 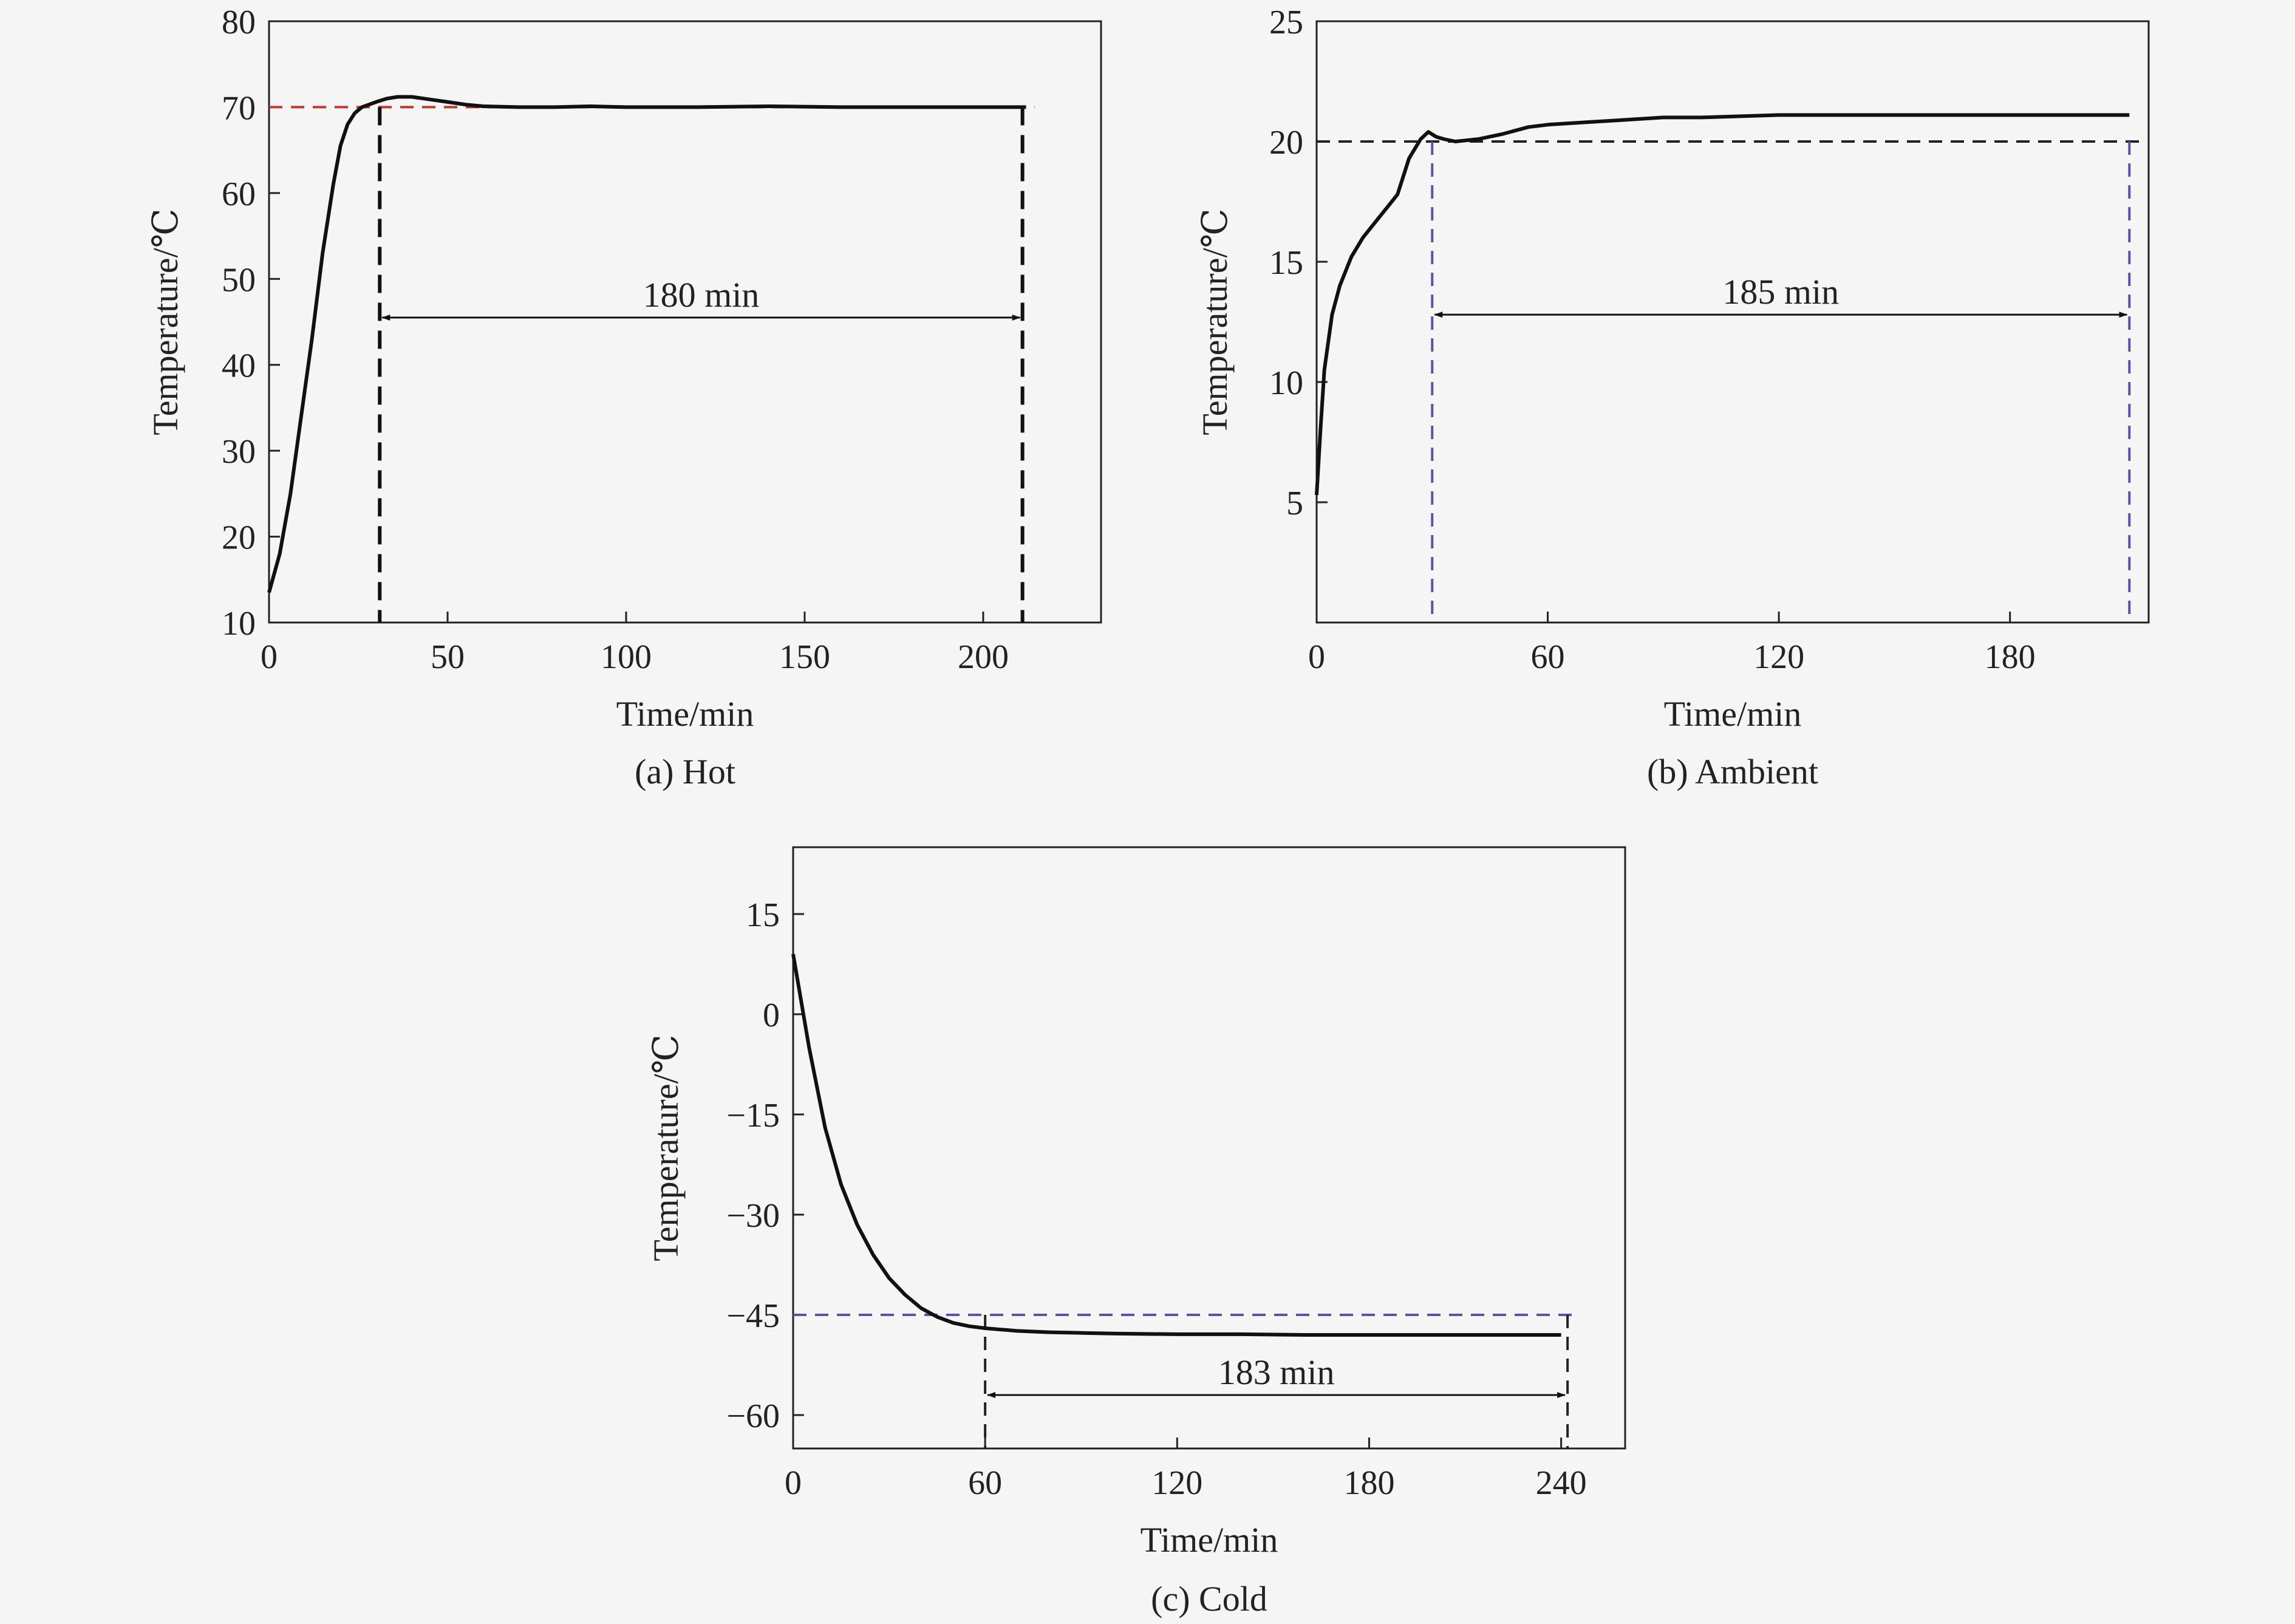 I want to click on y-tick-label: 50, so click(x=239, y=280).